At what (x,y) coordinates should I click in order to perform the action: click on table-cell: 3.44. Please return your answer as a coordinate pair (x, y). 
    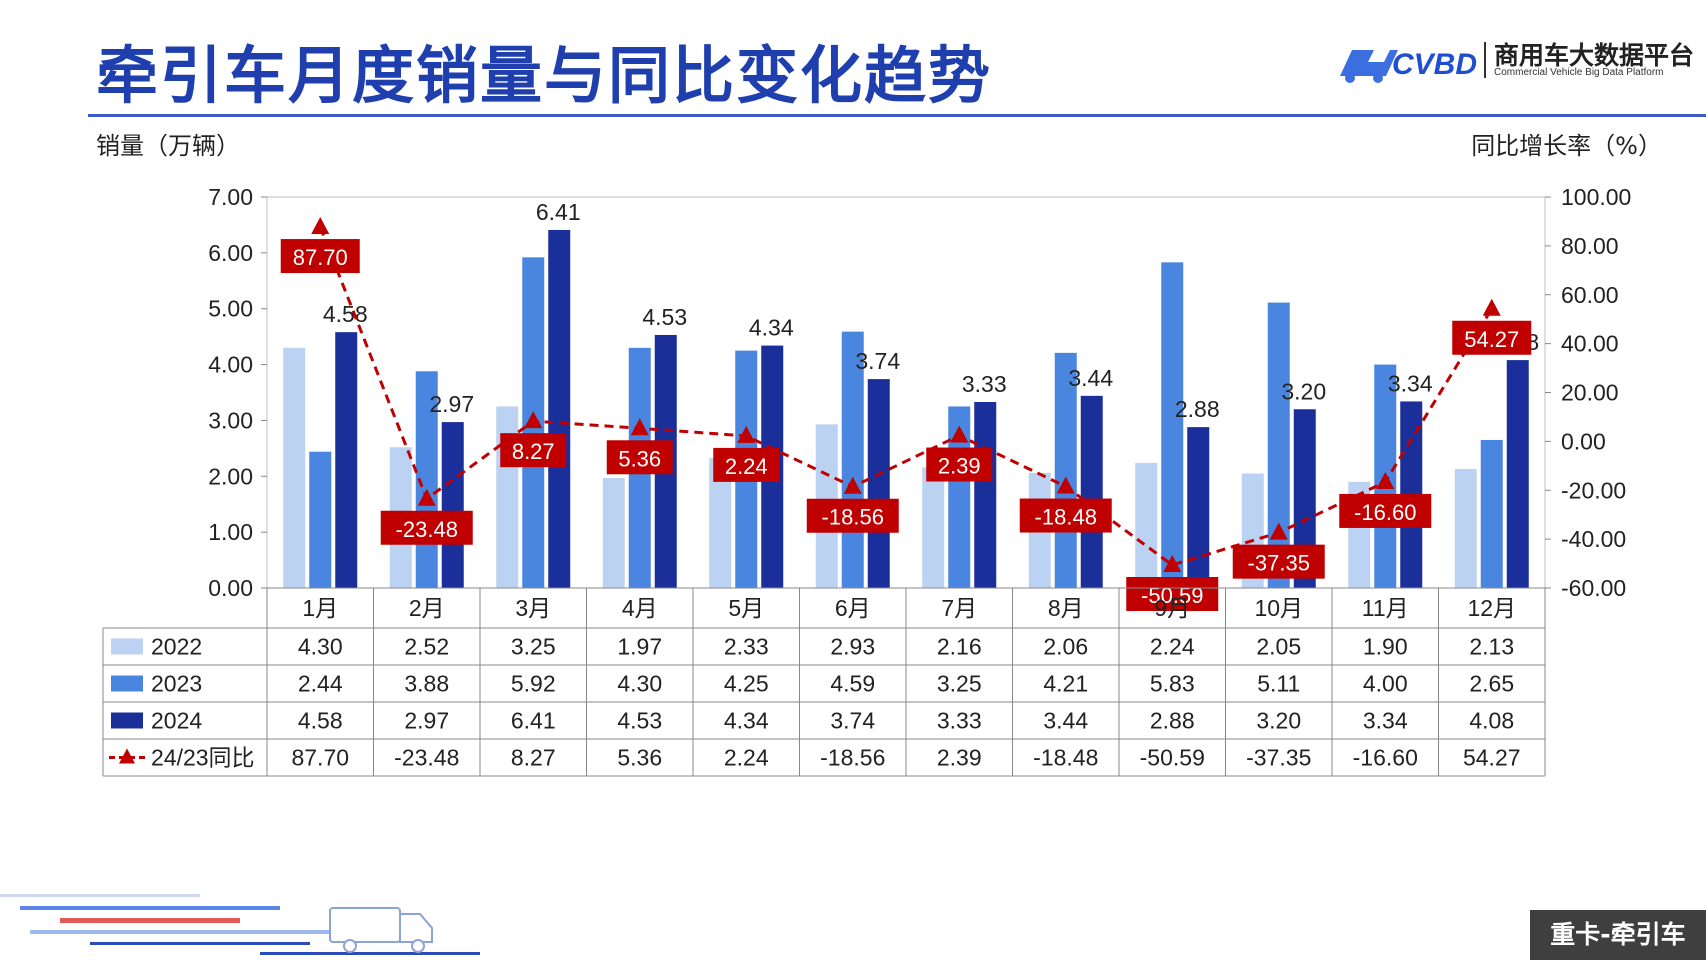
    Looking at the image, I should click on (1065, 721).